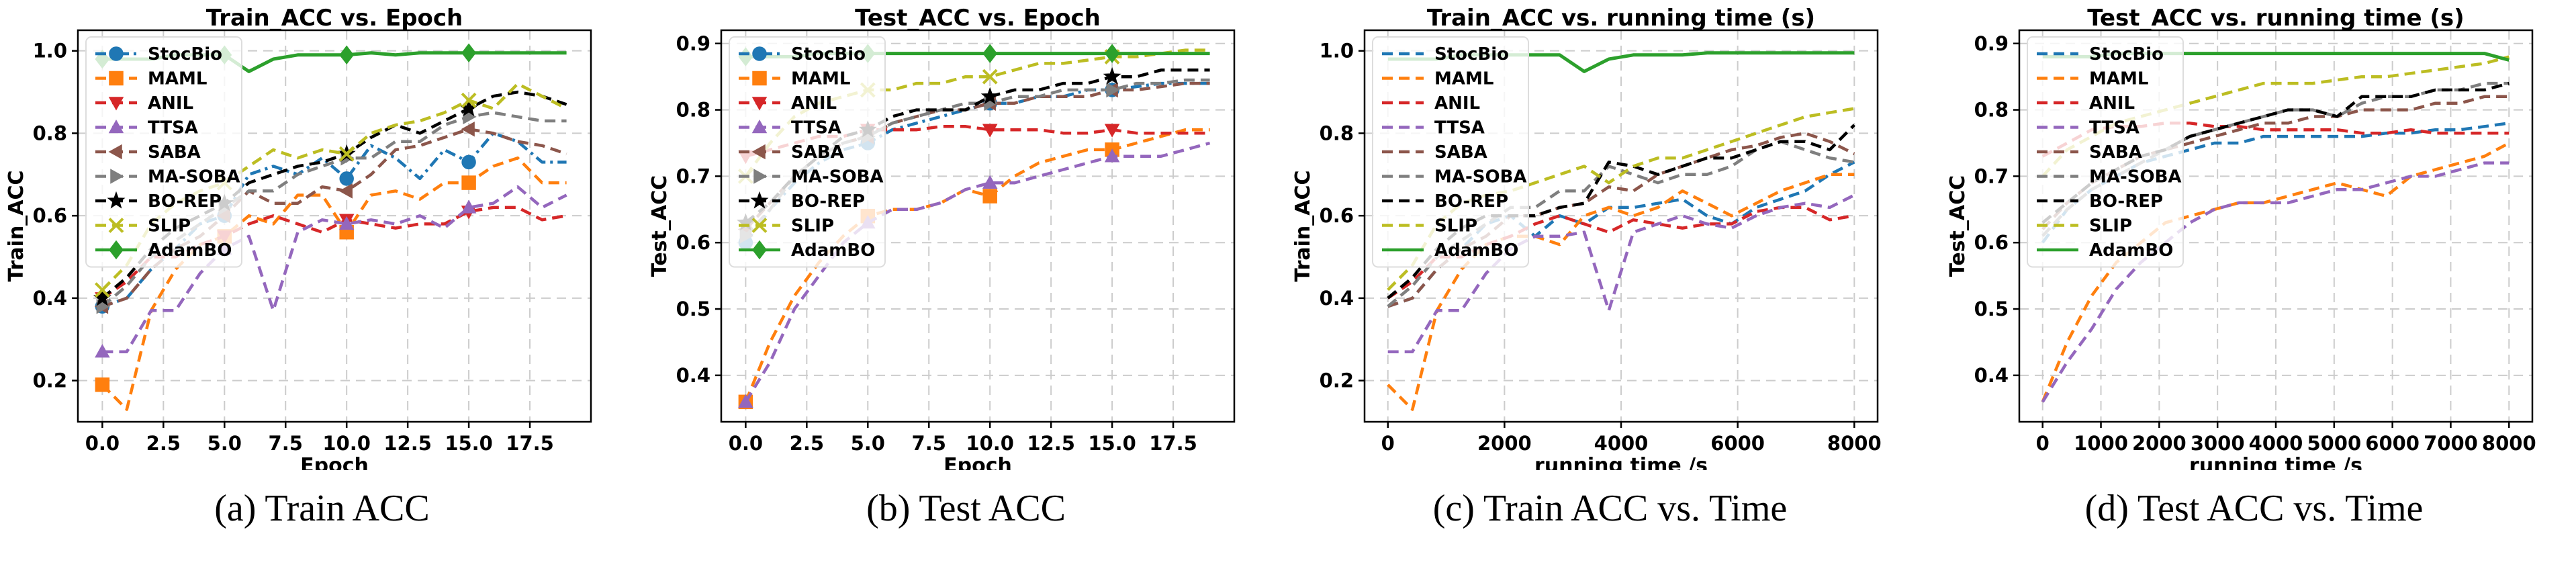  I want to click on data-point-anil, so click(1112, 131).